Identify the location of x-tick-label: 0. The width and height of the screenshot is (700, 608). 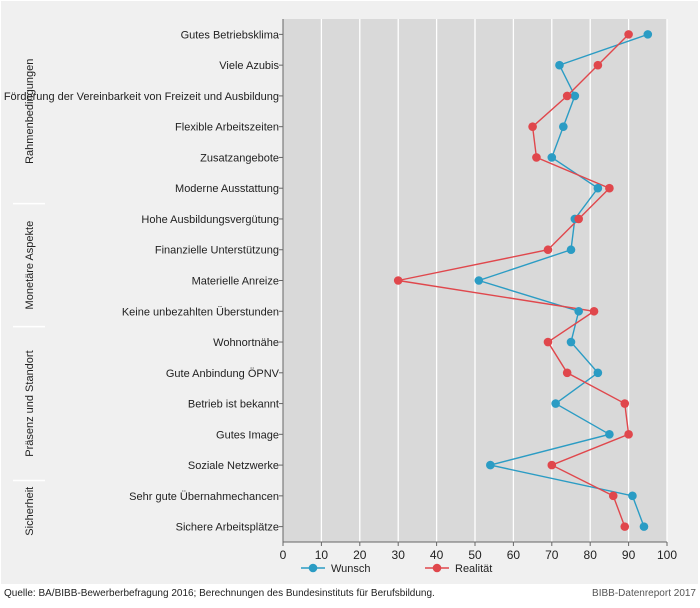
(283, 555).